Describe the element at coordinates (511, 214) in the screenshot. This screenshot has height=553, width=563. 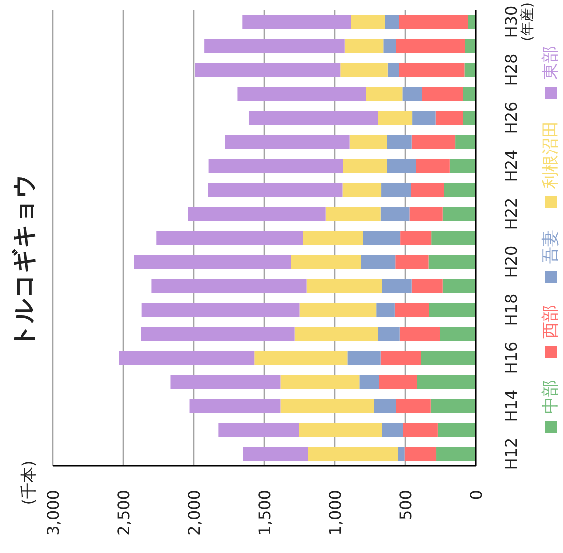
I see `y-tick-label: H22` at that location.